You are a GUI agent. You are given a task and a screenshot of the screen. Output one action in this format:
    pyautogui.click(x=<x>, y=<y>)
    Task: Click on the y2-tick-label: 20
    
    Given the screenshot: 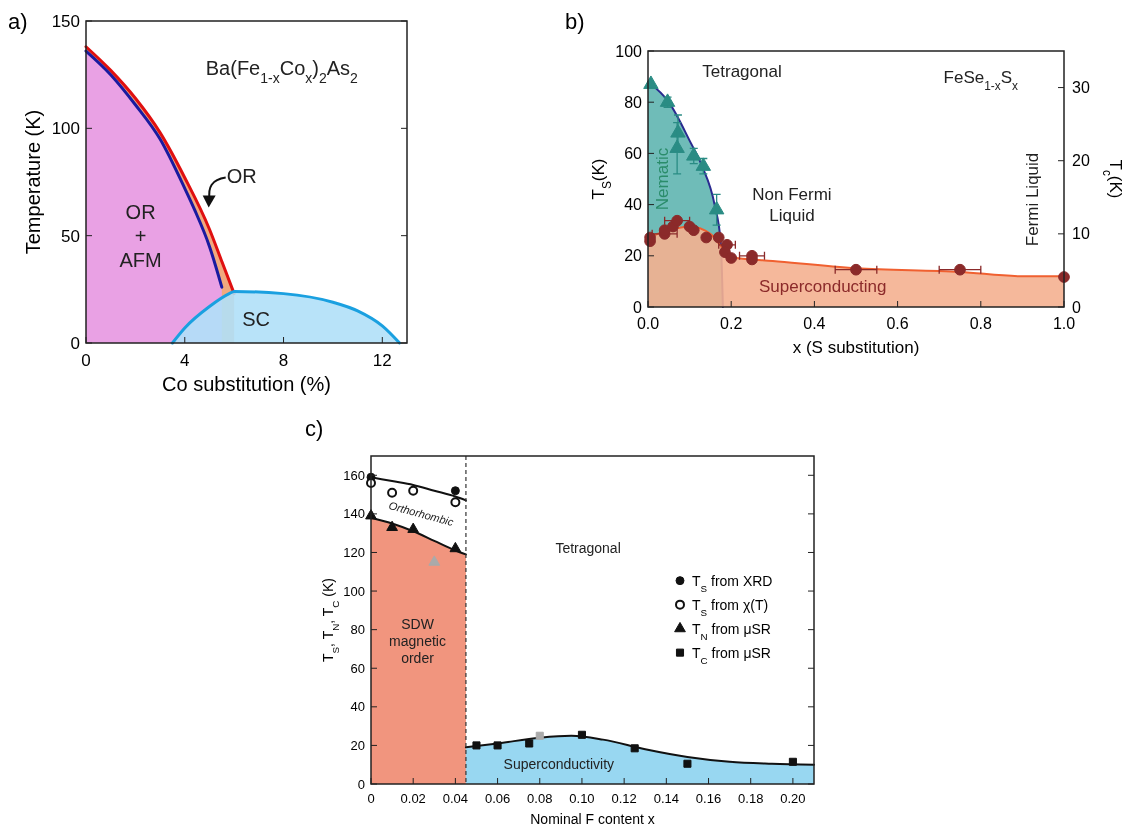 What is the action you would take?
    pyautogui.click(x=1081, y=161)
    